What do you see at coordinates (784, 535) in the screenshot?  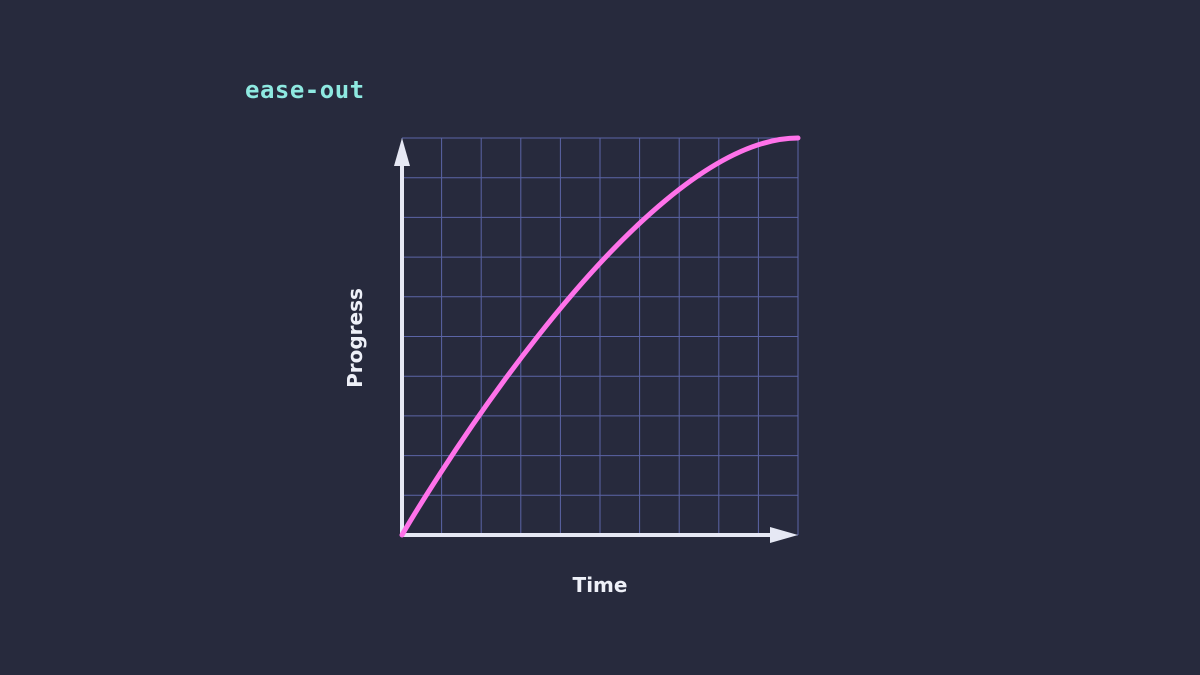 I see `x-axis-arrow-icon` at bounding box center [784, 535].